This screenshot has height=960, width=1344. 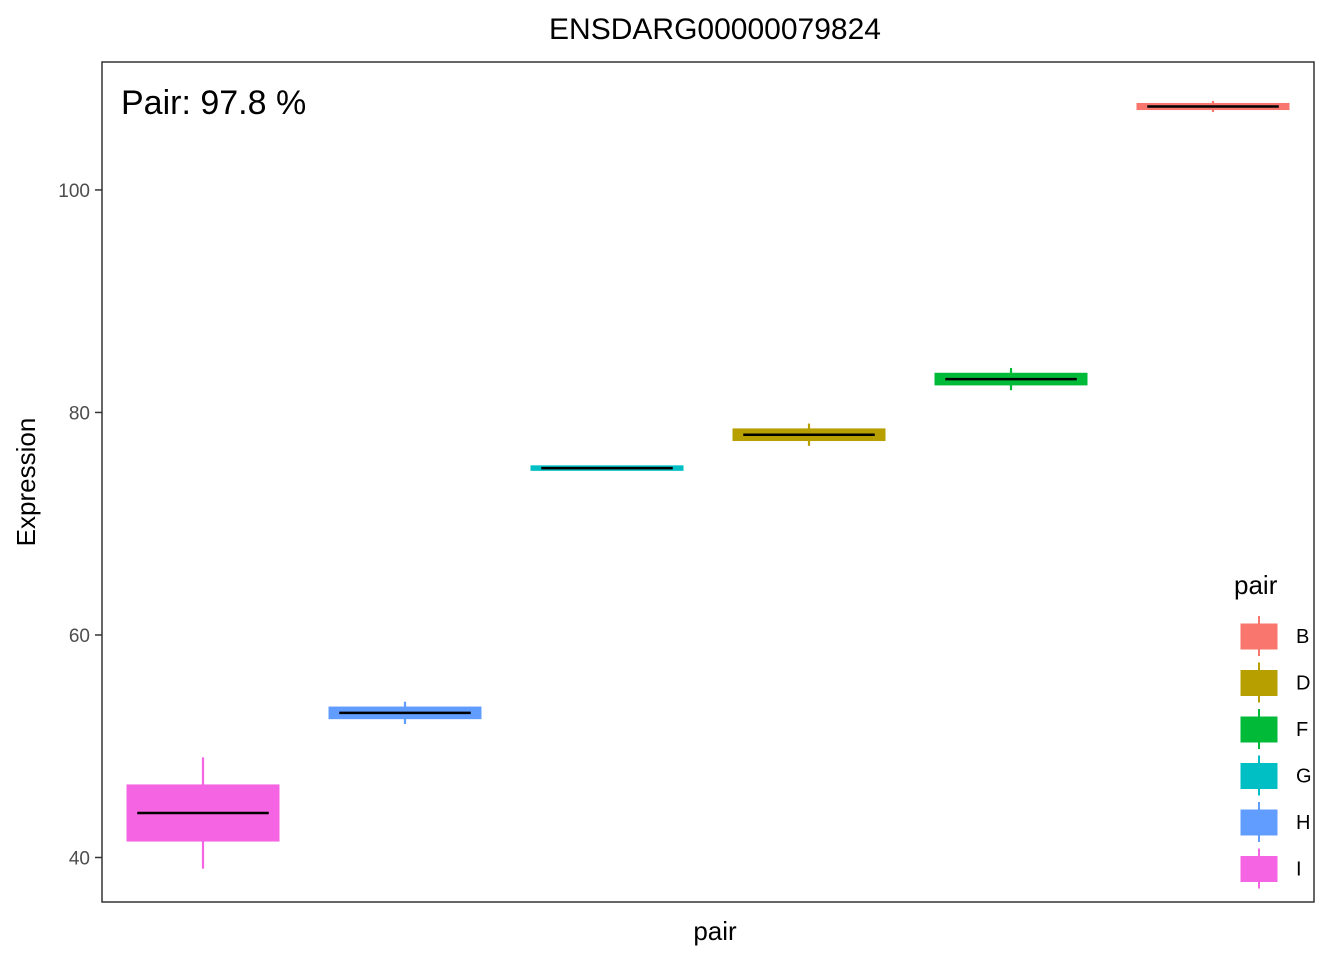 What do you see at coordinates (203, 813) in the screenshot?
I see `box-I` at bounding box center [203, 813].